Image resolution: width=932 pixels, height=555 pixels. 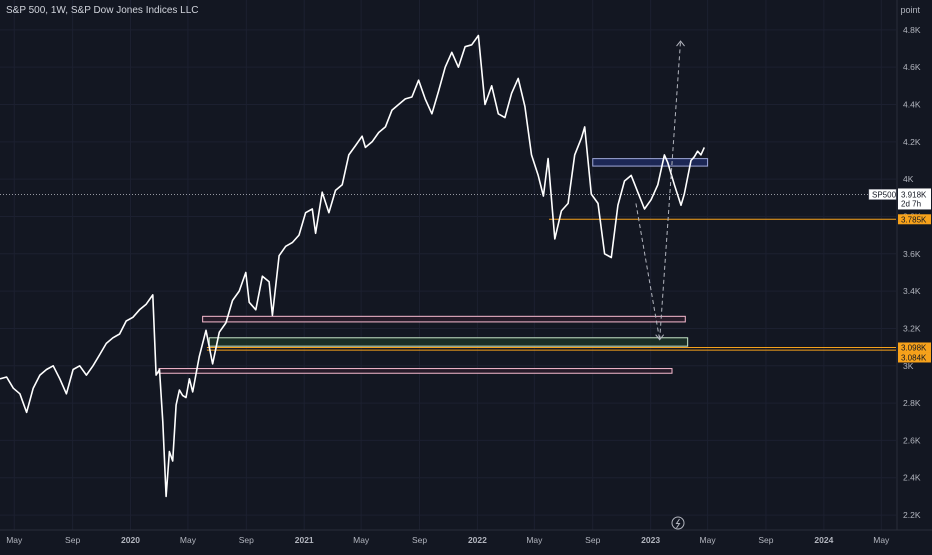 What do you see at coordinates (680, 43) in the screenshot?
I see `projection-arrowhead-up` at bounding box center [680, 43].